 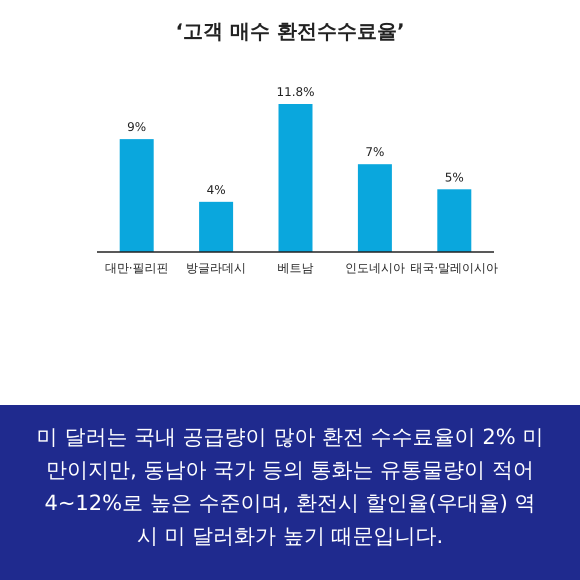 I want to click on x-tick-label: 베트남, so click(x=296, y=268).